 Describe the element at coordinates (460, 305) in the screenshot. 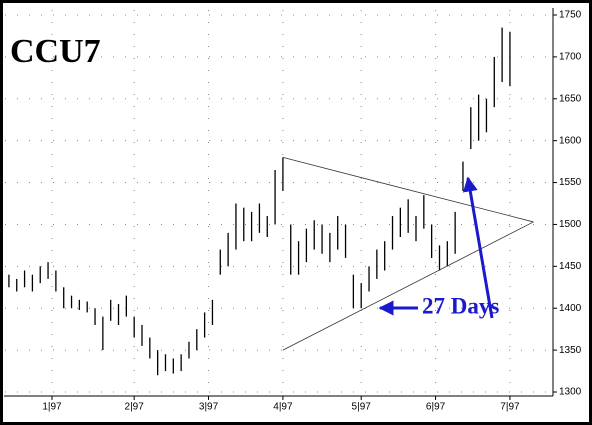

I see `annotation: 27 Days` at that location.